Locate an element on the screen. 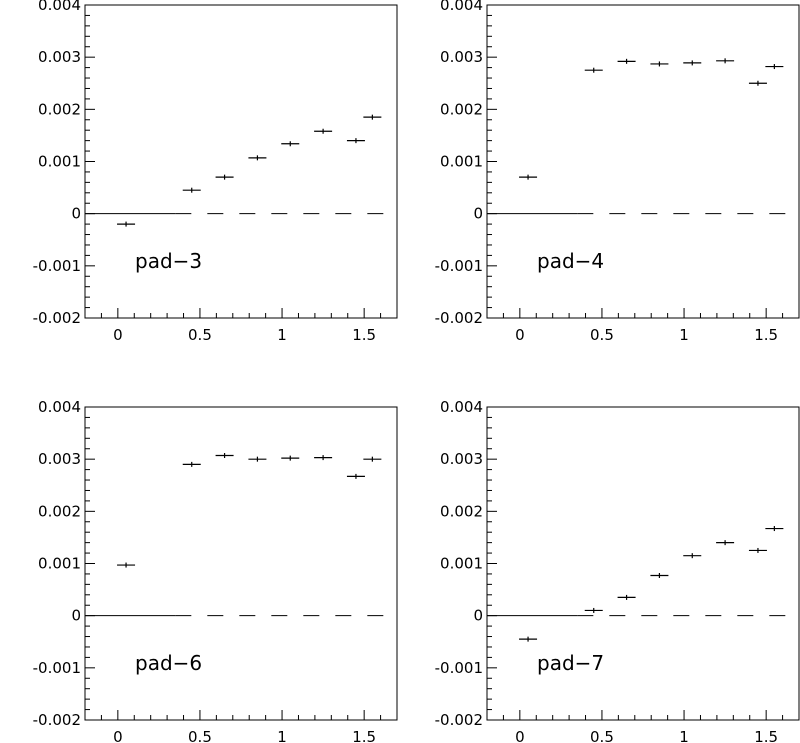 This screenshot has width=800, height=743. pad-label: pad−3 is located at coordinates (168, 261).